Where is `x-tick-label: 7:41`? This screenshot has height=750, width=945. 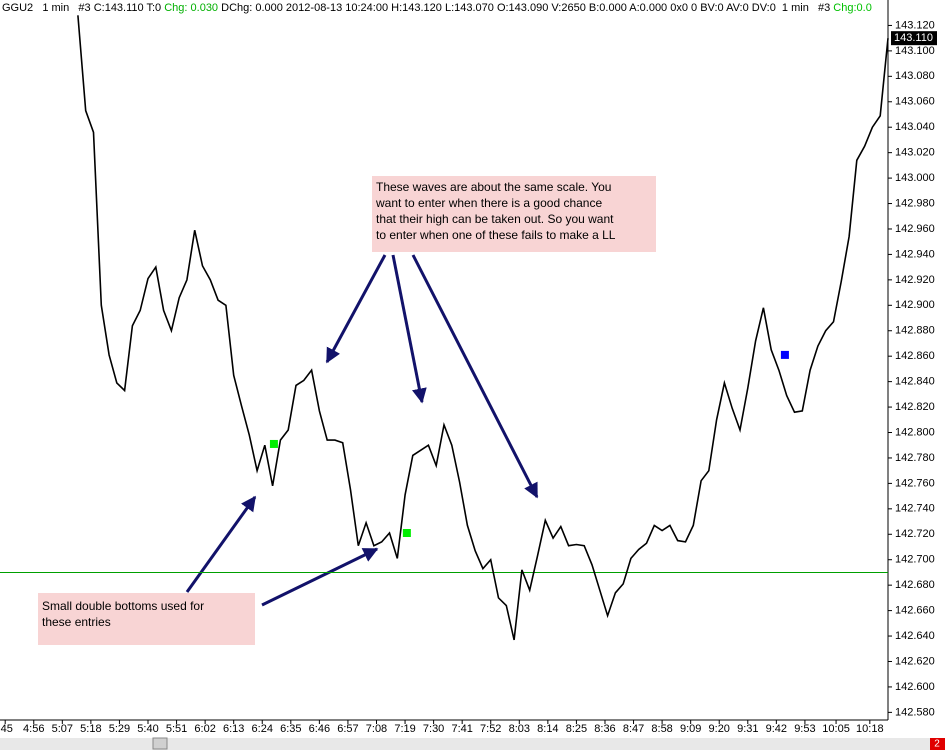 x-tick-label: 7:41 is located at coordinates (461, 729).